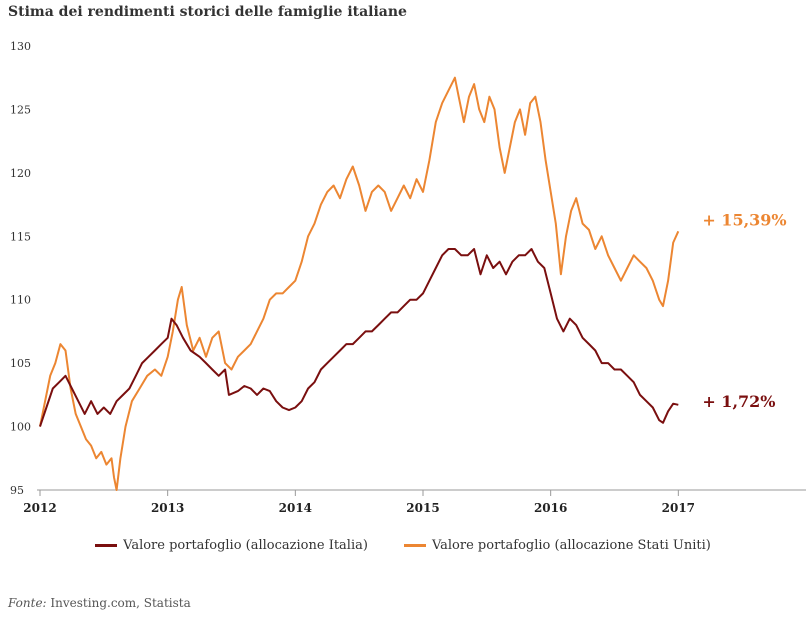 Image resolution: width=806 pixels, height=620 pixels. I want to click on x-tick-label: 2013, so click(167, 508).